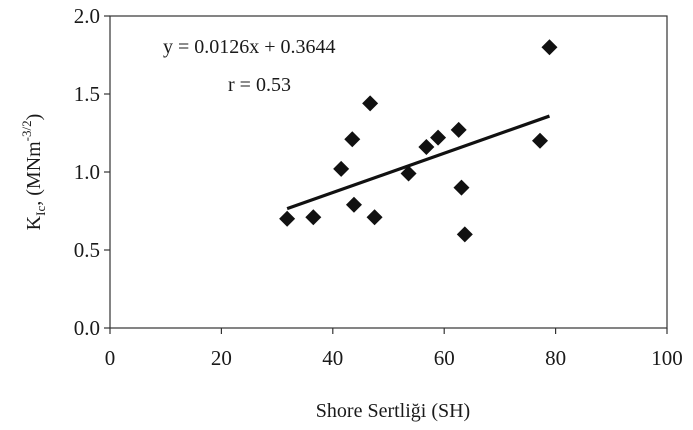 Image resolution: width=693 pixels, height=430 pixels. I want to click on y-axis-title-subscript: Ic, so click(40, 211).